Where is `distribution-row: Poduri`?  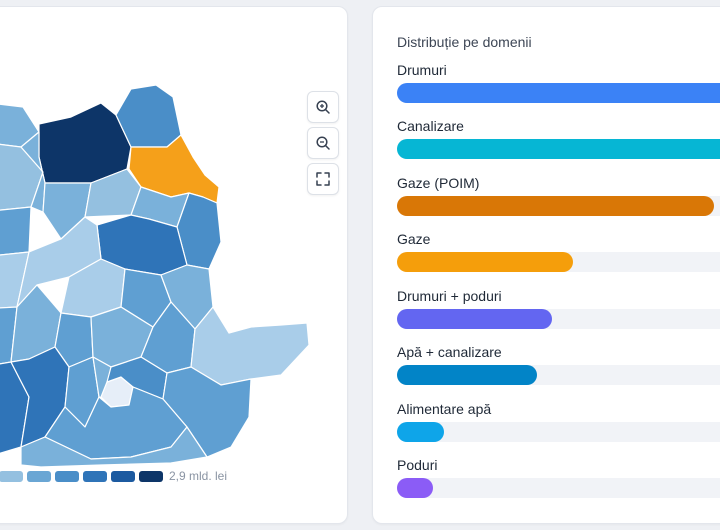 distribution-row: Poduri is located at coordinates (558, 477).